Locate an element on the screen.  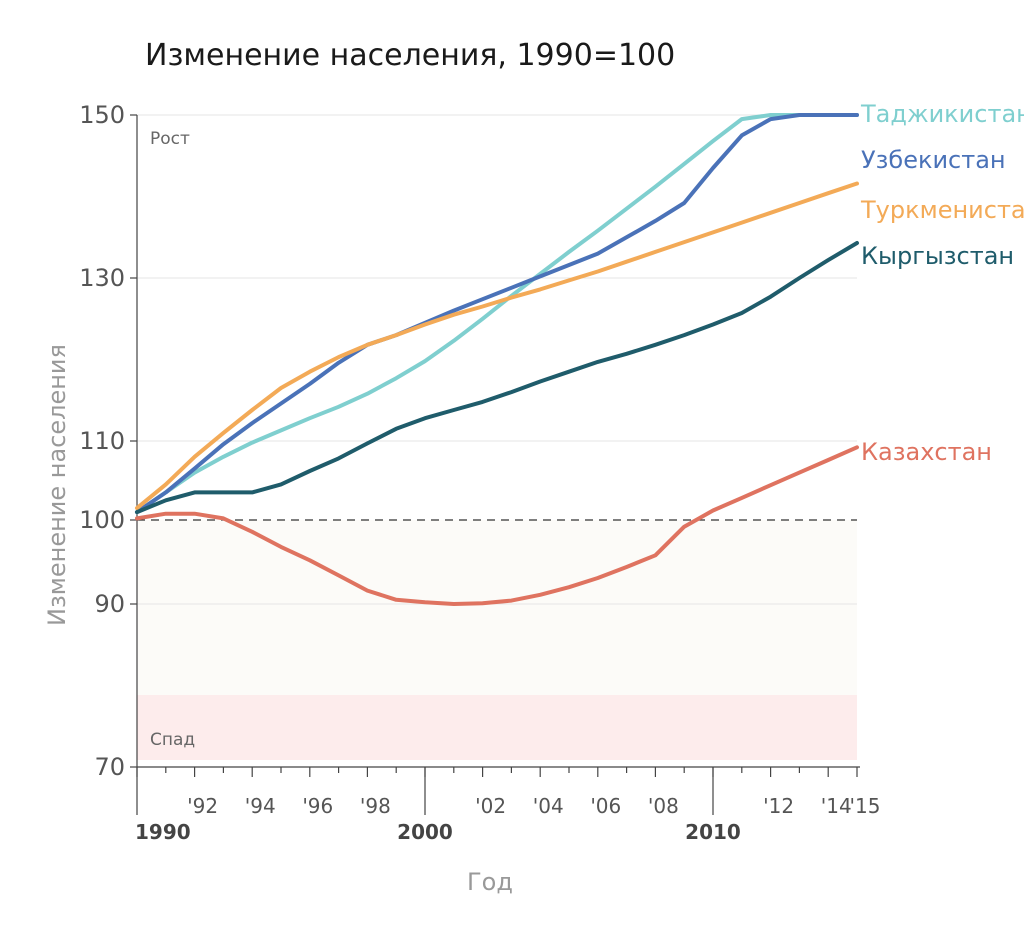
growth-zone-label: Рост is located at coordinates (170, 139).